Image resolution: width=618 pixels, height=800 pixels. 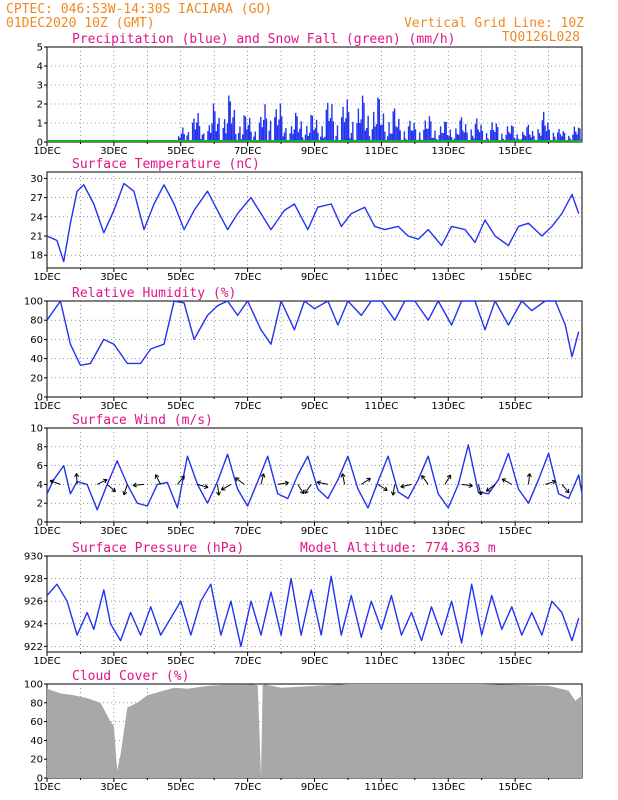 What do you see at coordinates (314, 731) in the screenshot?
I see `cloud-cover-area` at bounding box center [314, 731].